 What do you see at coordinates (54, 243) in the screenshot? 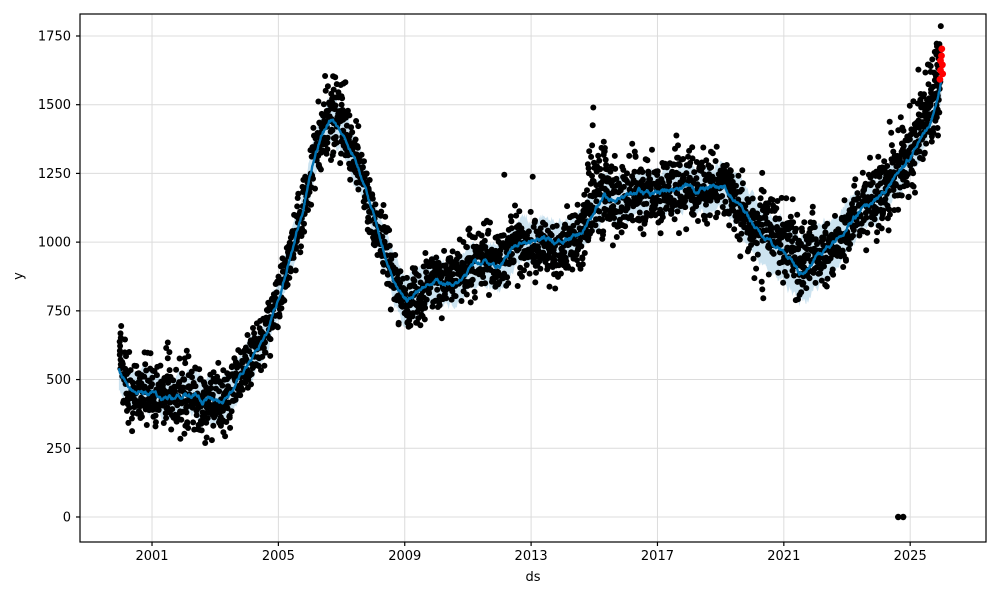
I see `y-tick-label: 1000` at bounding box center [54, 243].